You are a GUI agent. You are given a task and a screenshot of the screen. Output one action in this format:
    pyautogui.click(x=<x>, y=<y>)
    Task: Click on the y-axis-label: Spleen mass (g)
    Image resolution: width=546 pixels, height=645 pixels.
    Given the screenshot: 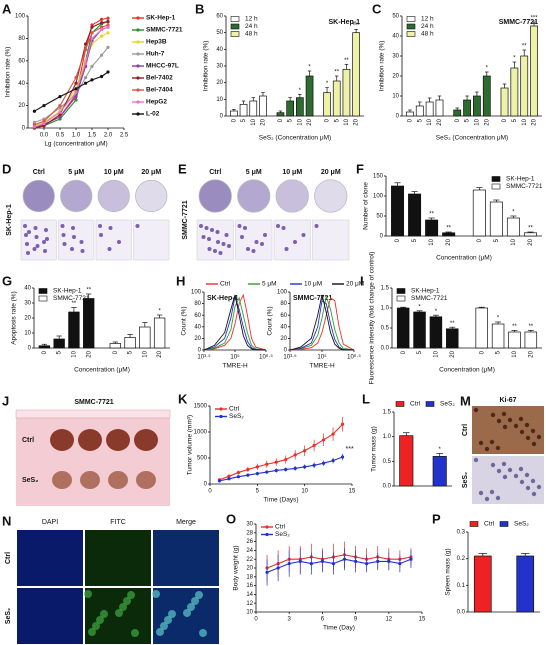 What is the action you would take?
    pyautogui.click(x=448, y=571)
    